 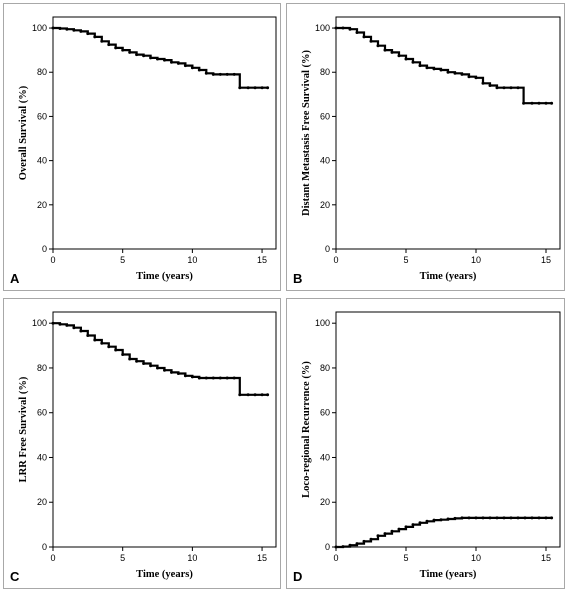 What do you see at coordinates (23, 429) in the screenshot?
I see `y-axis-title: LRR Free Survival (%)` at bounding box center [23, 429].